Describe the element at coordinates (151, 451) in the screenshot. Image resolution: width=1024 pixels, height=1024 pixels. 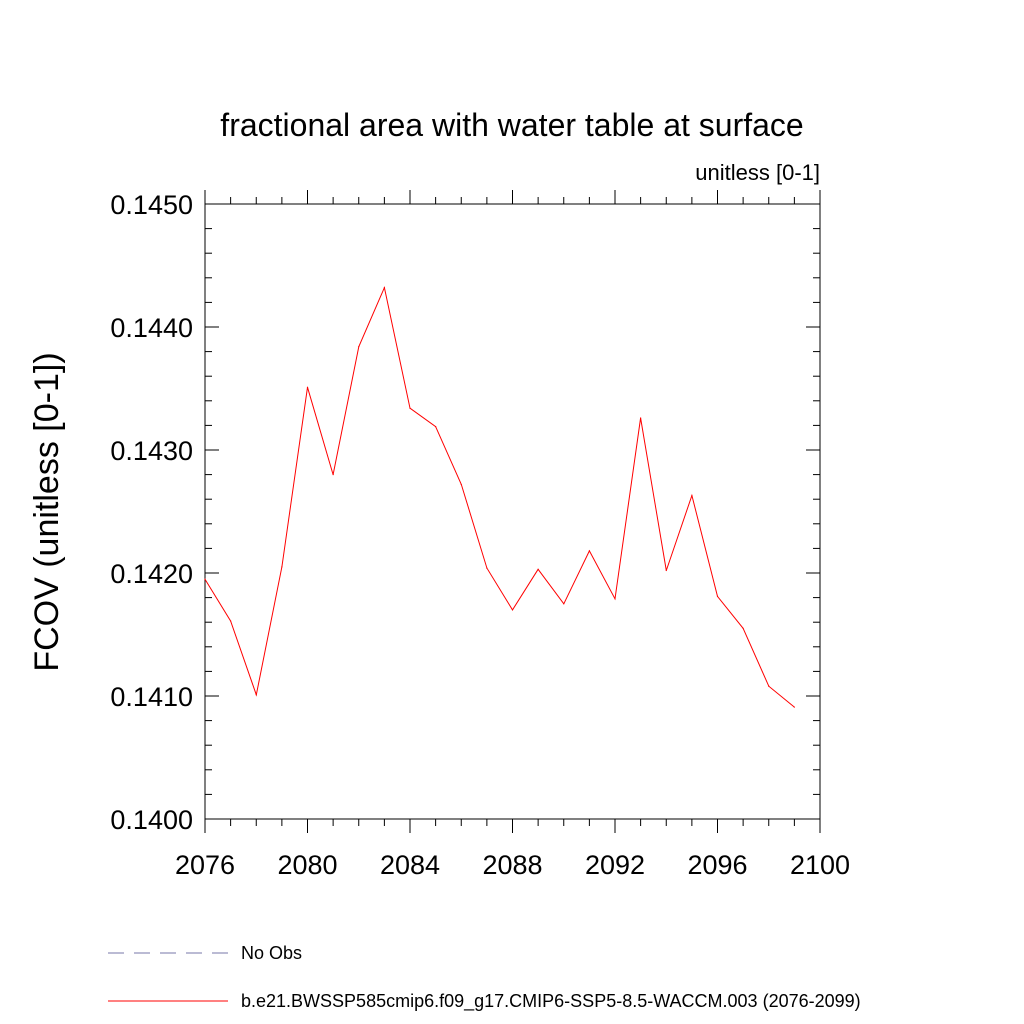
I see `y-tick-label: 0.1430` at that location.